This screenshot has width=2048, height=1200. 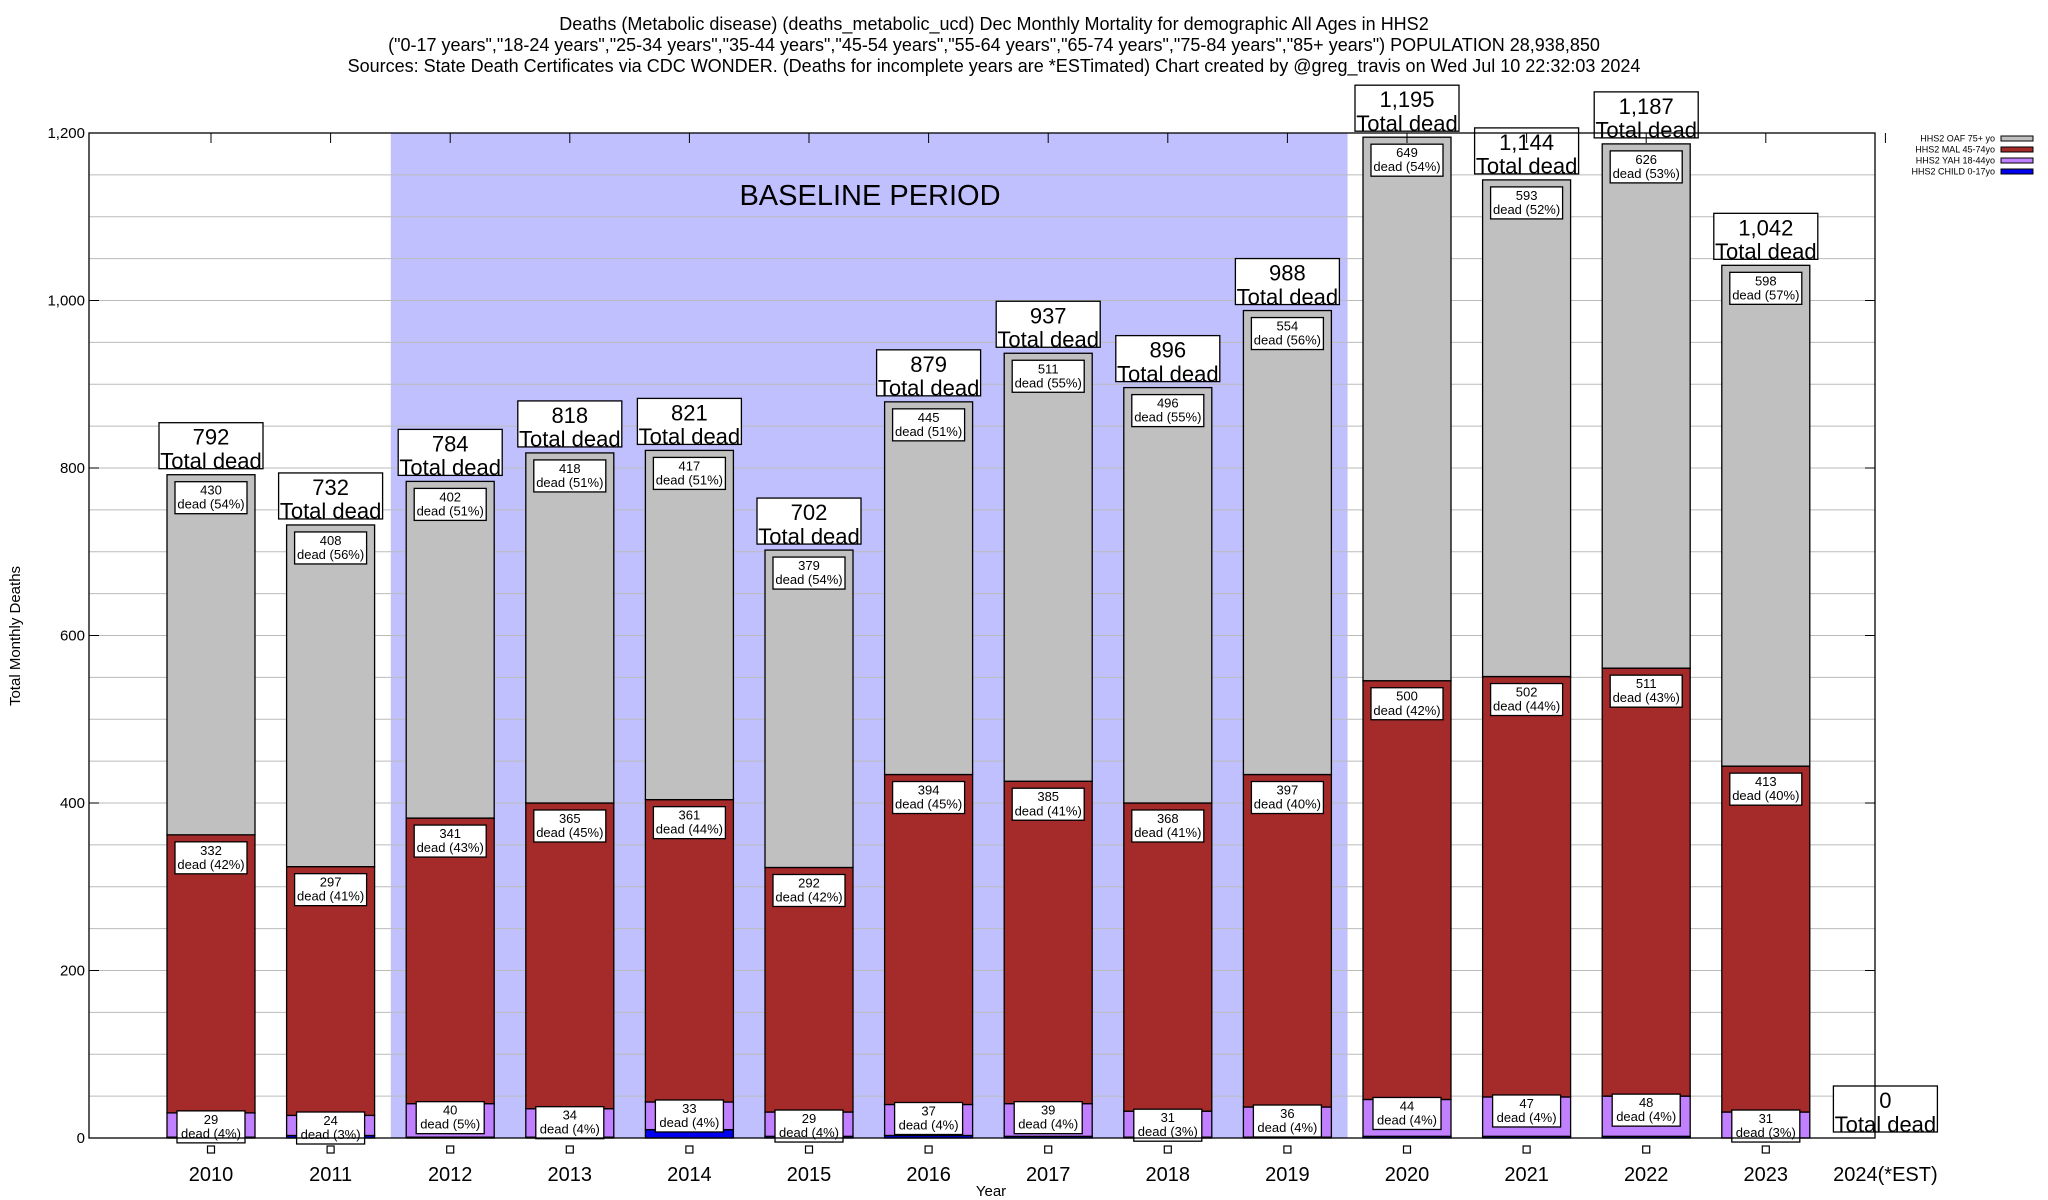 I want to click on oaf-label-text: 417, so click(x=690, y=465).